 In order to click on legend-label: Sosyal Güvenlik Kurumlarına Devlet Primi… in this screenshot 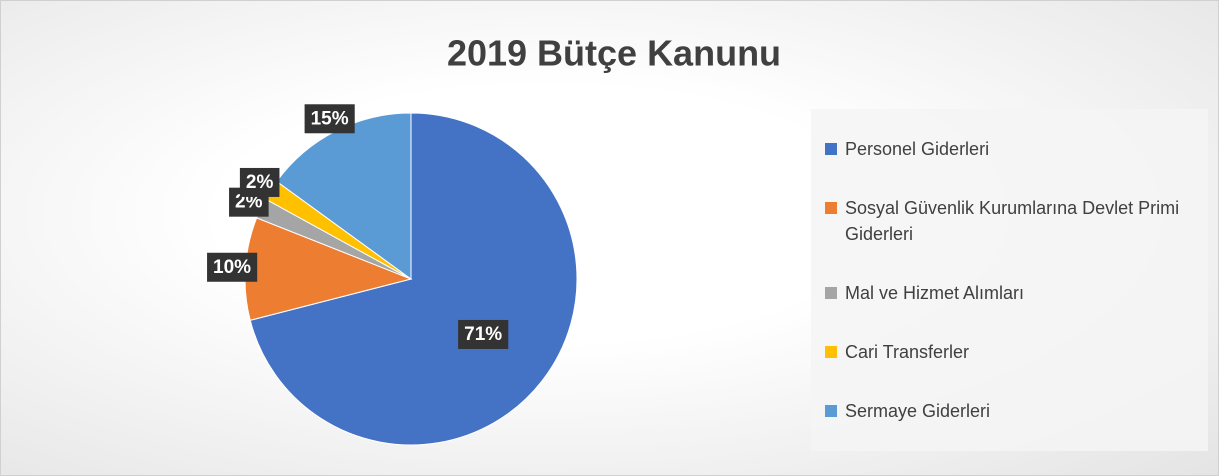, I will do `click(1012, 220)`.